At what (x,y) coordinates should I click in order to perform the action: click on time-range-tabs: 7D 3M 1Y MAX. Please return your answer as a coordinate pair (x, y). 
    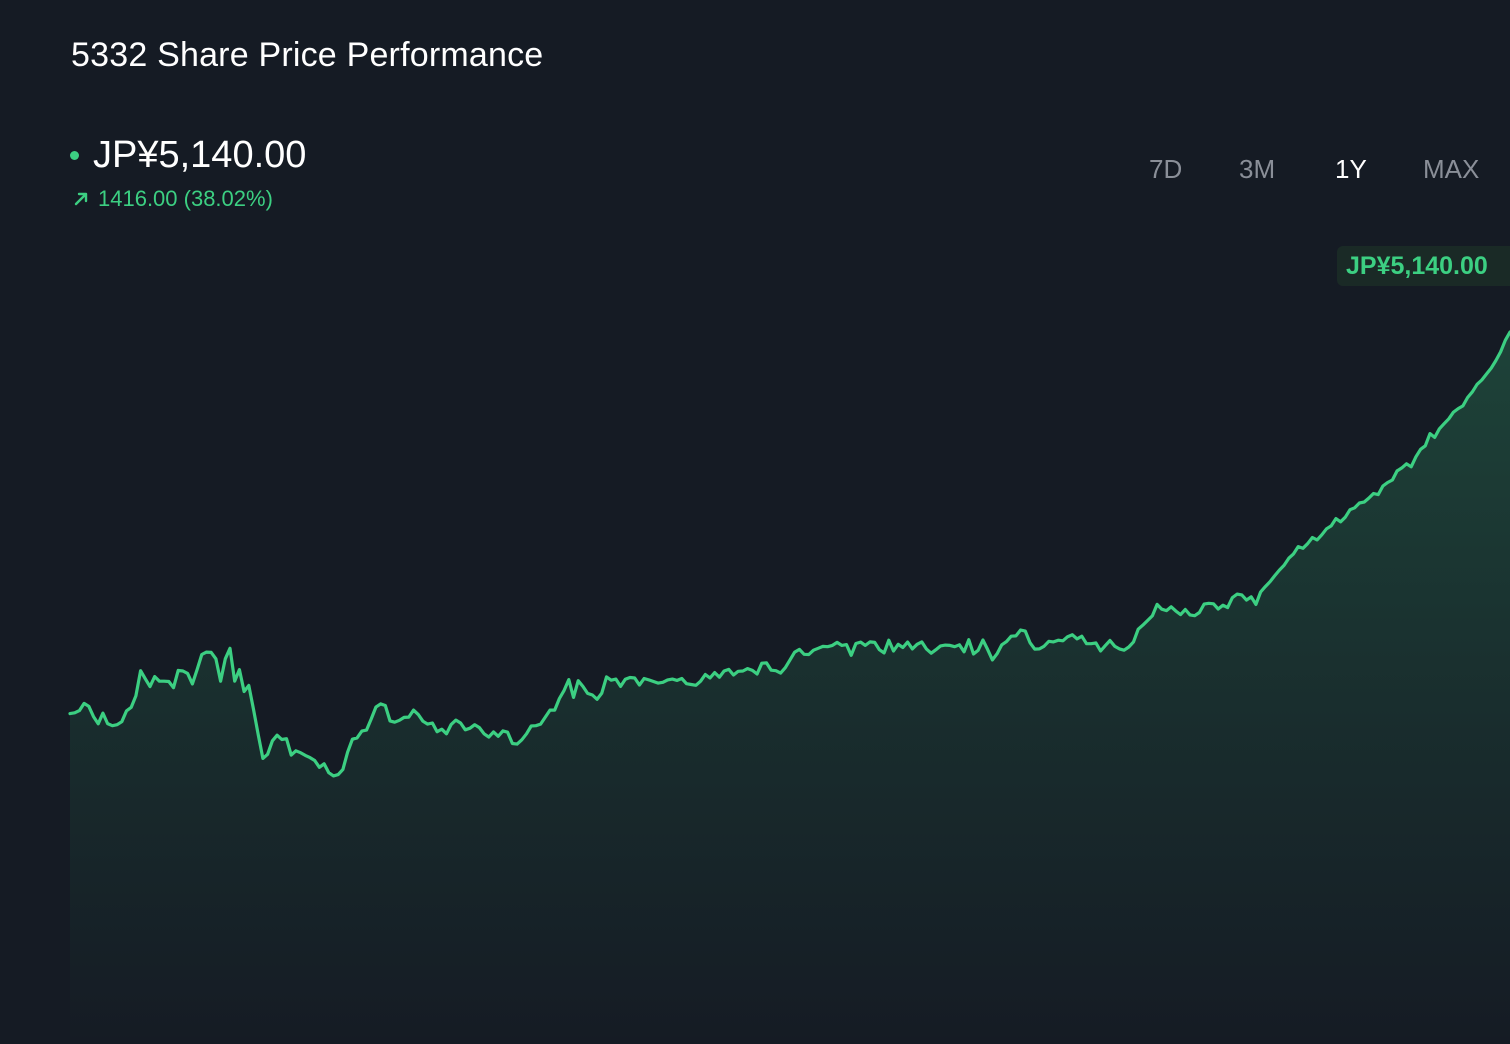
    Looking at the image, I should click on (1320, 174).